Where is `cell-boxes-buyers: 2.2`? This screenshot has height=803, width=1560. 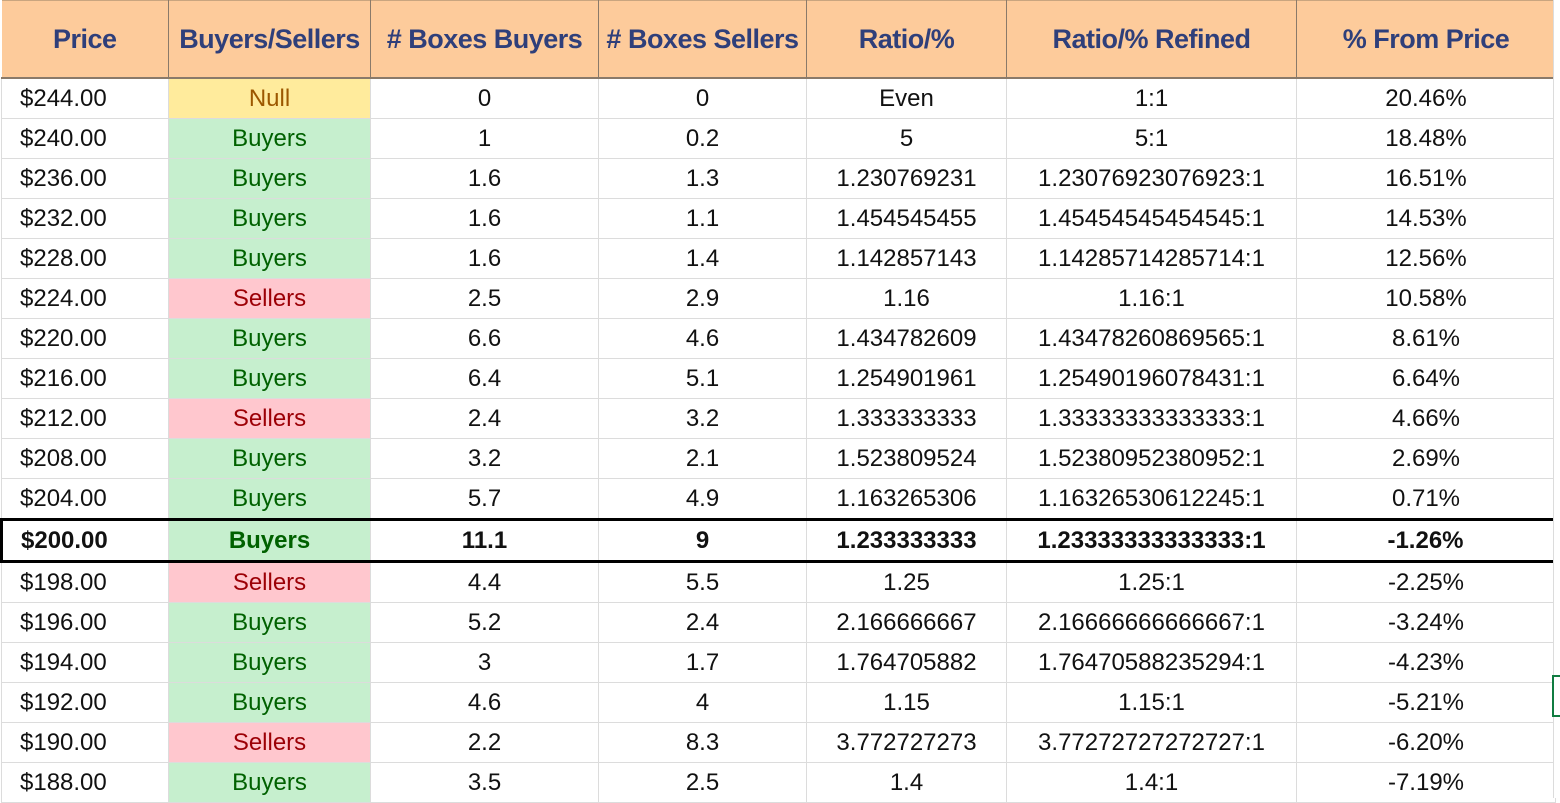 cell-boxes-buyers: 2.2 is located at coordinates (484, 742).